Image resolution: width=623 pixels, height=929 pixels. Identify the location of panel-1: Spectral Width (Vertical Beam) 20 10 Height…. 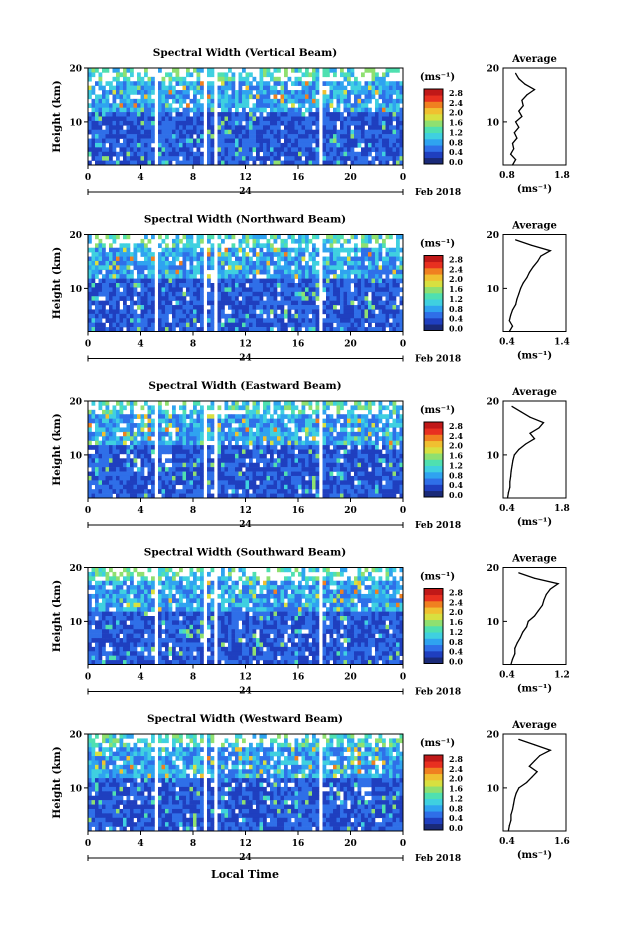
(310, 122).